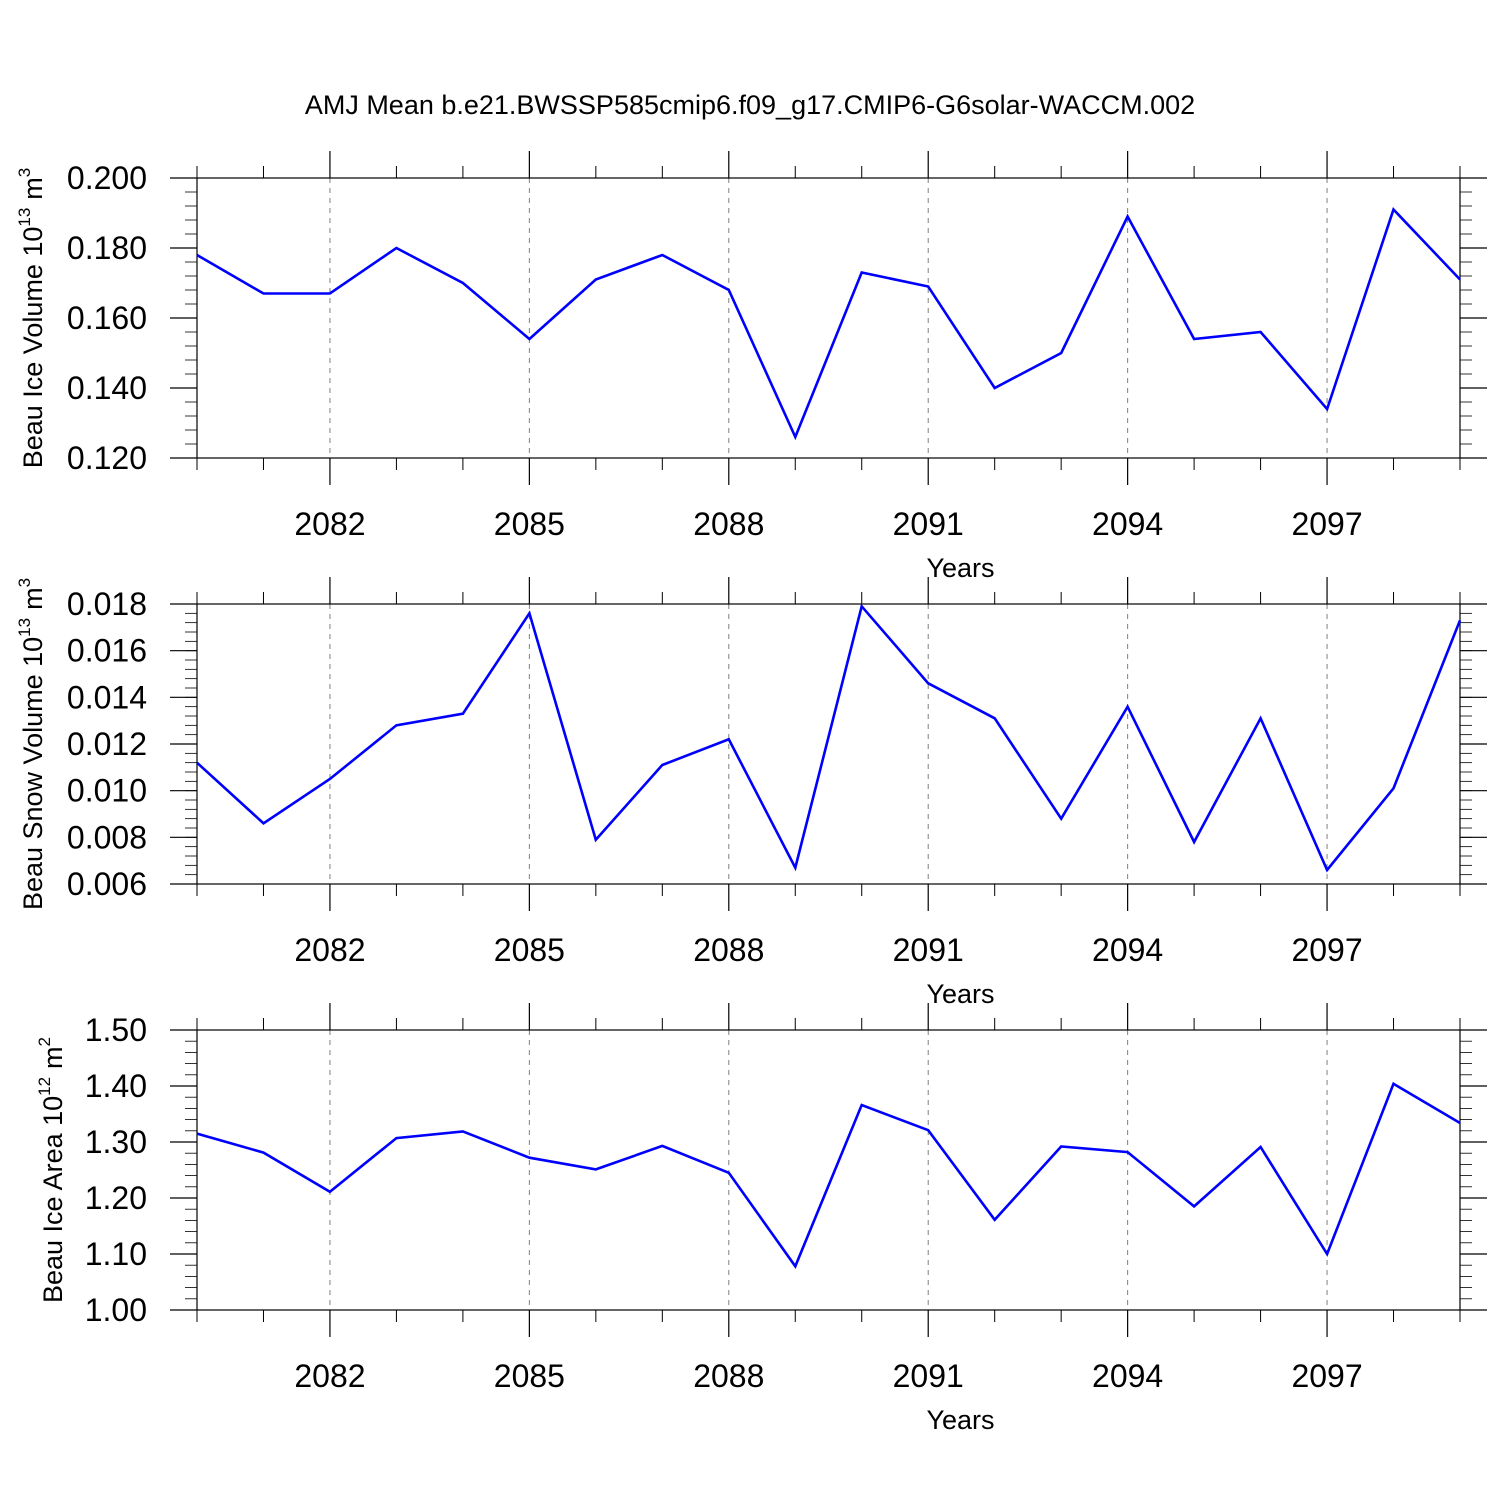 This screenshot has width=1500, height=1500. Describe the element at coordinates (116, 1086) in the screenshot. I see `y-tick-label: 1.40` at that location.